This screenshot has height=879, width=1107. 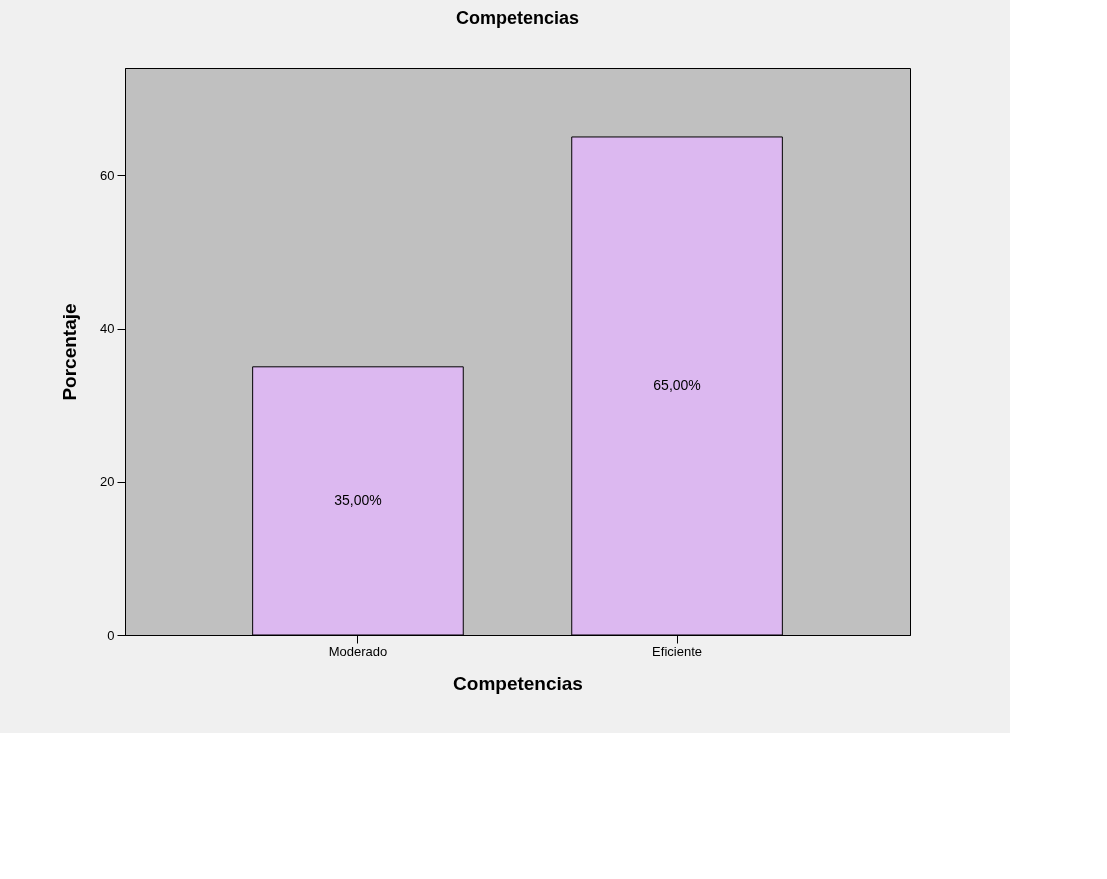 What do you see at coordinates (111, 635) in the screenshot?
I see `y-tick-label: 0` at bounding box center [111, 635].